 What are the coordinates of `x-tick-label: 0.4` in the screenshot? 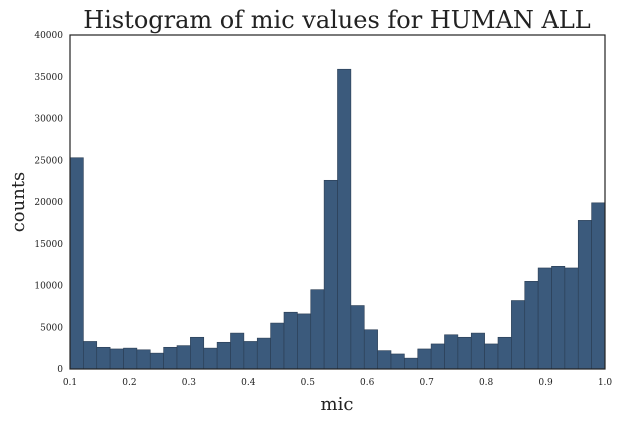 It's located at (248, 383).